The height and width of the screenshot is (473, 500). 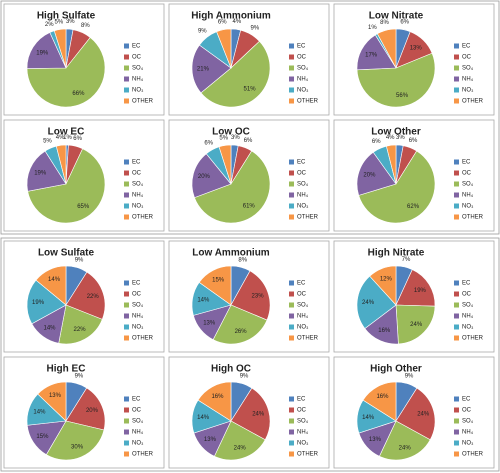 What do you see at coordinates (396, 253) in the screenshot?
I see `chart-title: High Nitrate` at bounding box center [396, 253].